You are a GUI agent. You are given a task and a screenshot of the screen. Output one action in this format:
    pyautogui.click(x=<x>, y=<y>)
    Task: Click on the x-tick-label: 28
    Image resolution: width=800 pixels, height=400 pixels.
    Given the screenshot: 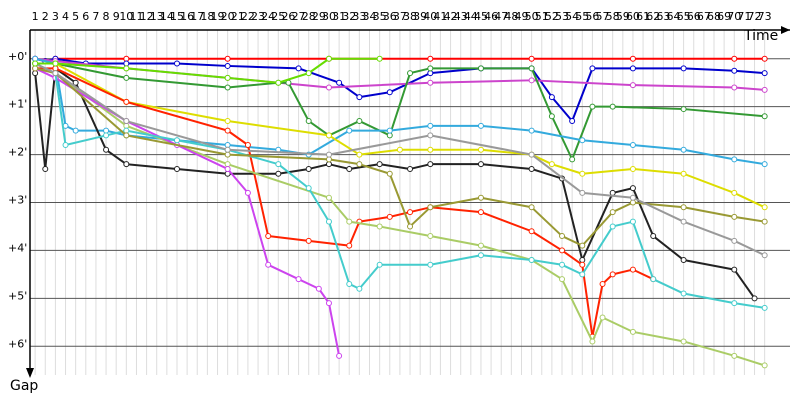 What is the action you would take?
    pyautogui.click(x=309, y=16)
    